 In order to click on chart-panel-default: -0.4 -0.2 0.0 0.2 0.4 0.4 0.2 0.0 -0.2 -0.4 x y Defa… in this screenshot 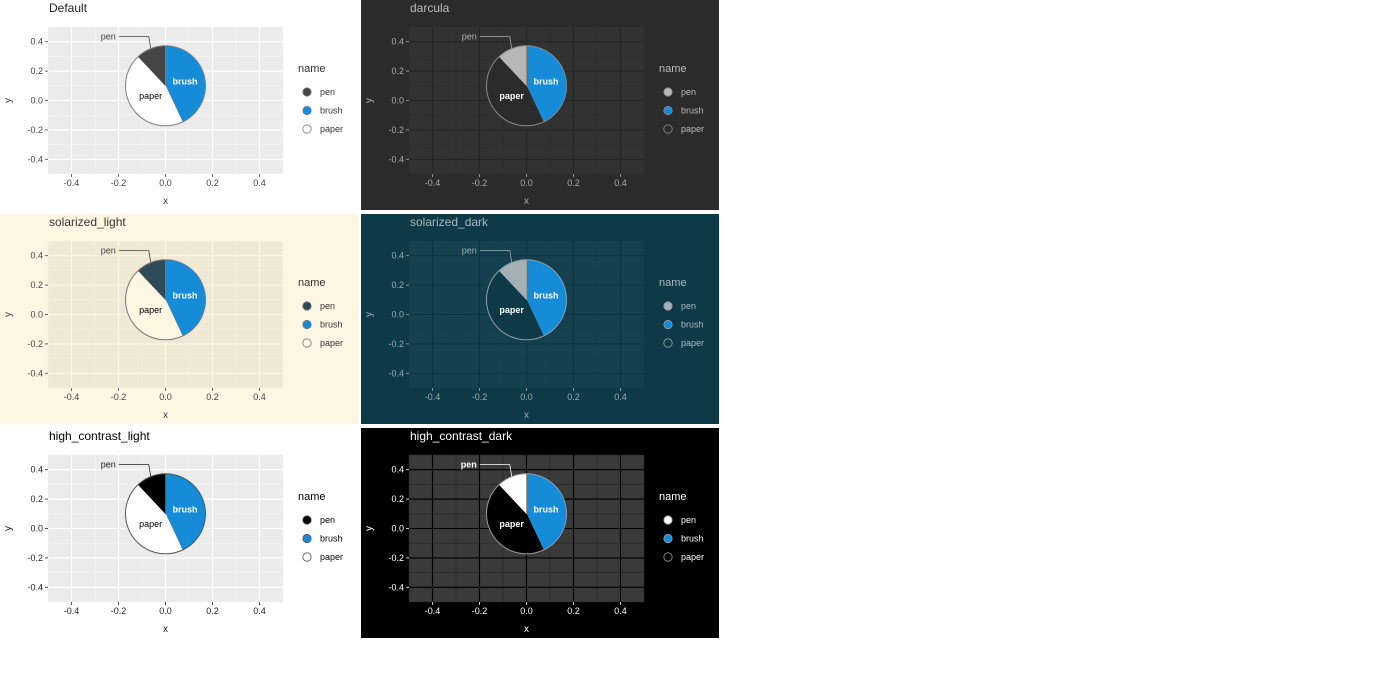, I will do `click(179, 105)`.